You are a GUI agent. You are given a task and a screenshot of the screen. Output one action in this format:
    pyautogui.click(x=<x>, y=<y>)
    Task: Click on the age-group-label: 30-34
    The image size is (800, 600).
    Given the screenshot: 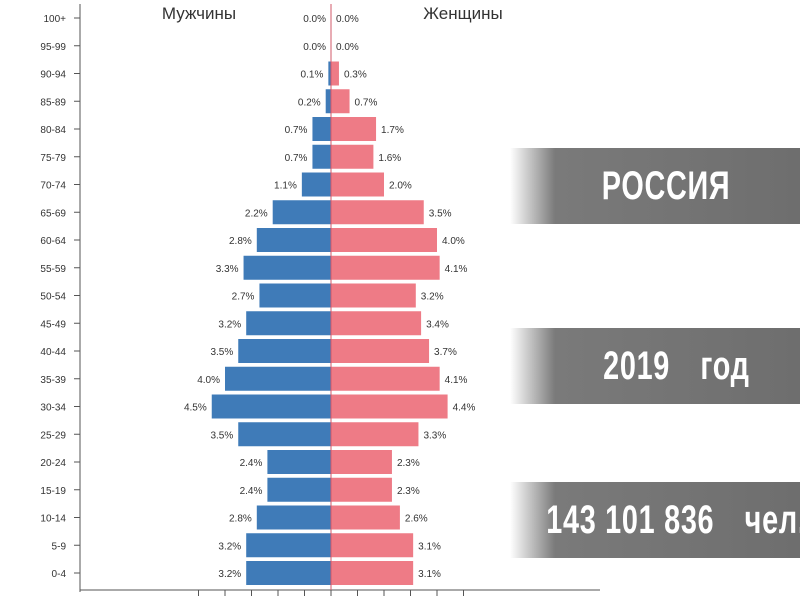 What is the action you would take?
    pyautogui.click(x=53, y=408)
    